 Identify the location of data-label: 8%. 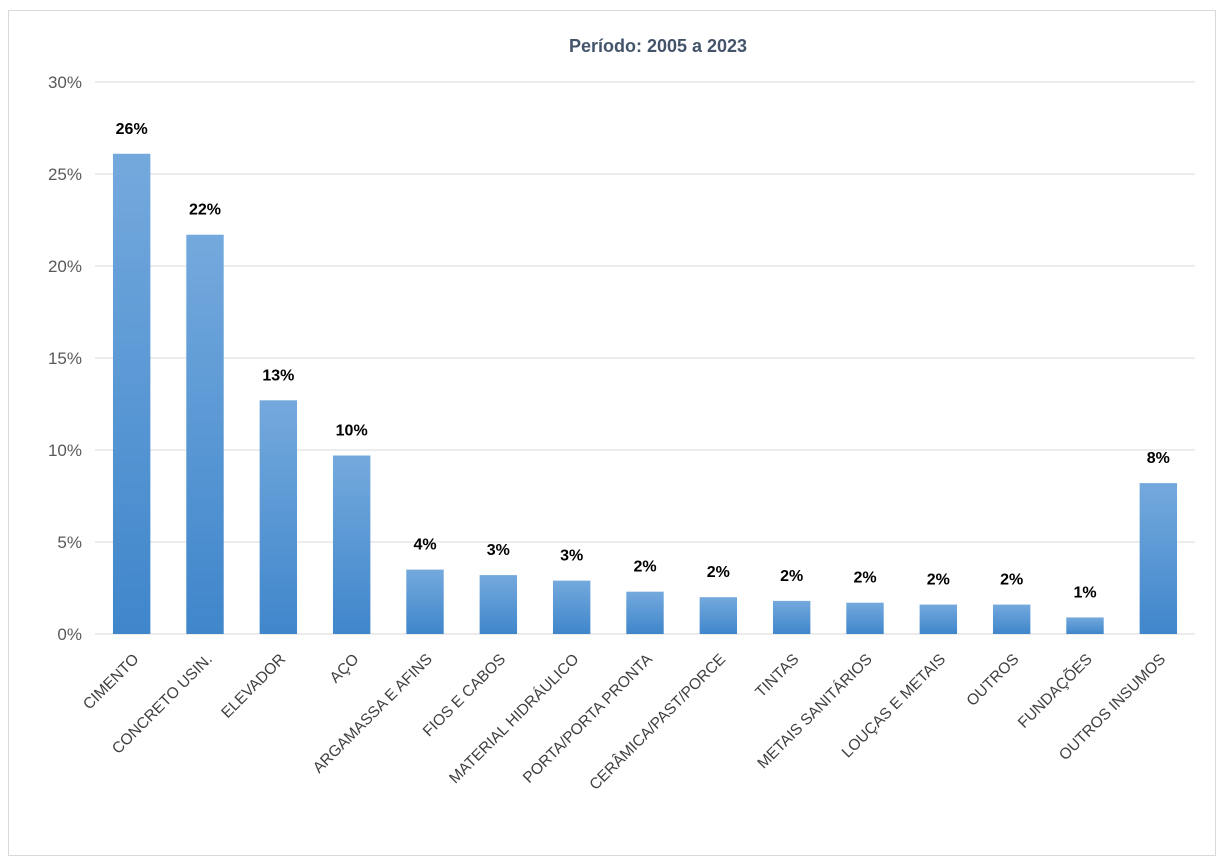
(1158, 458).